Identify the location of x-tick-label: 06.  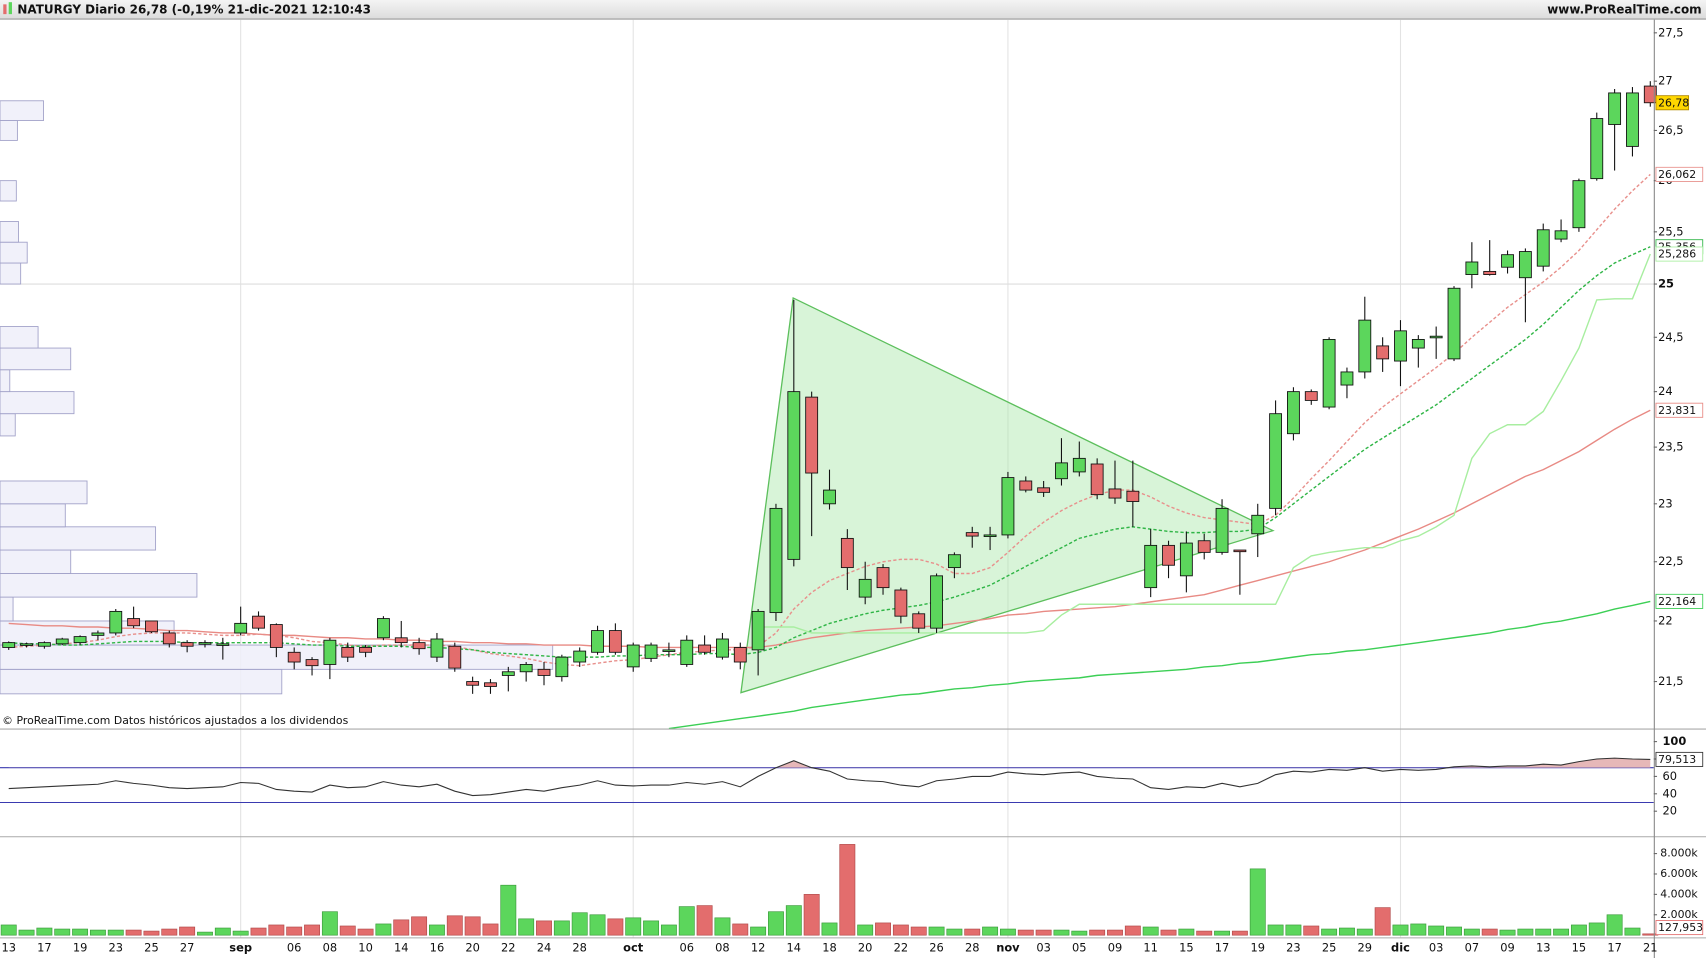
(686, 948).